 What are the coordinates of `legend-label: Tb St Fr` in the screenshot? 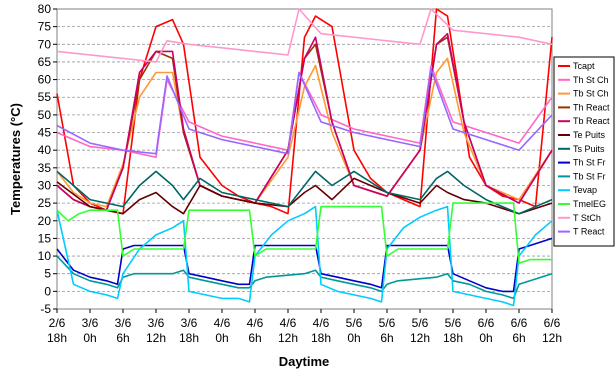 It's located at (589, 176).